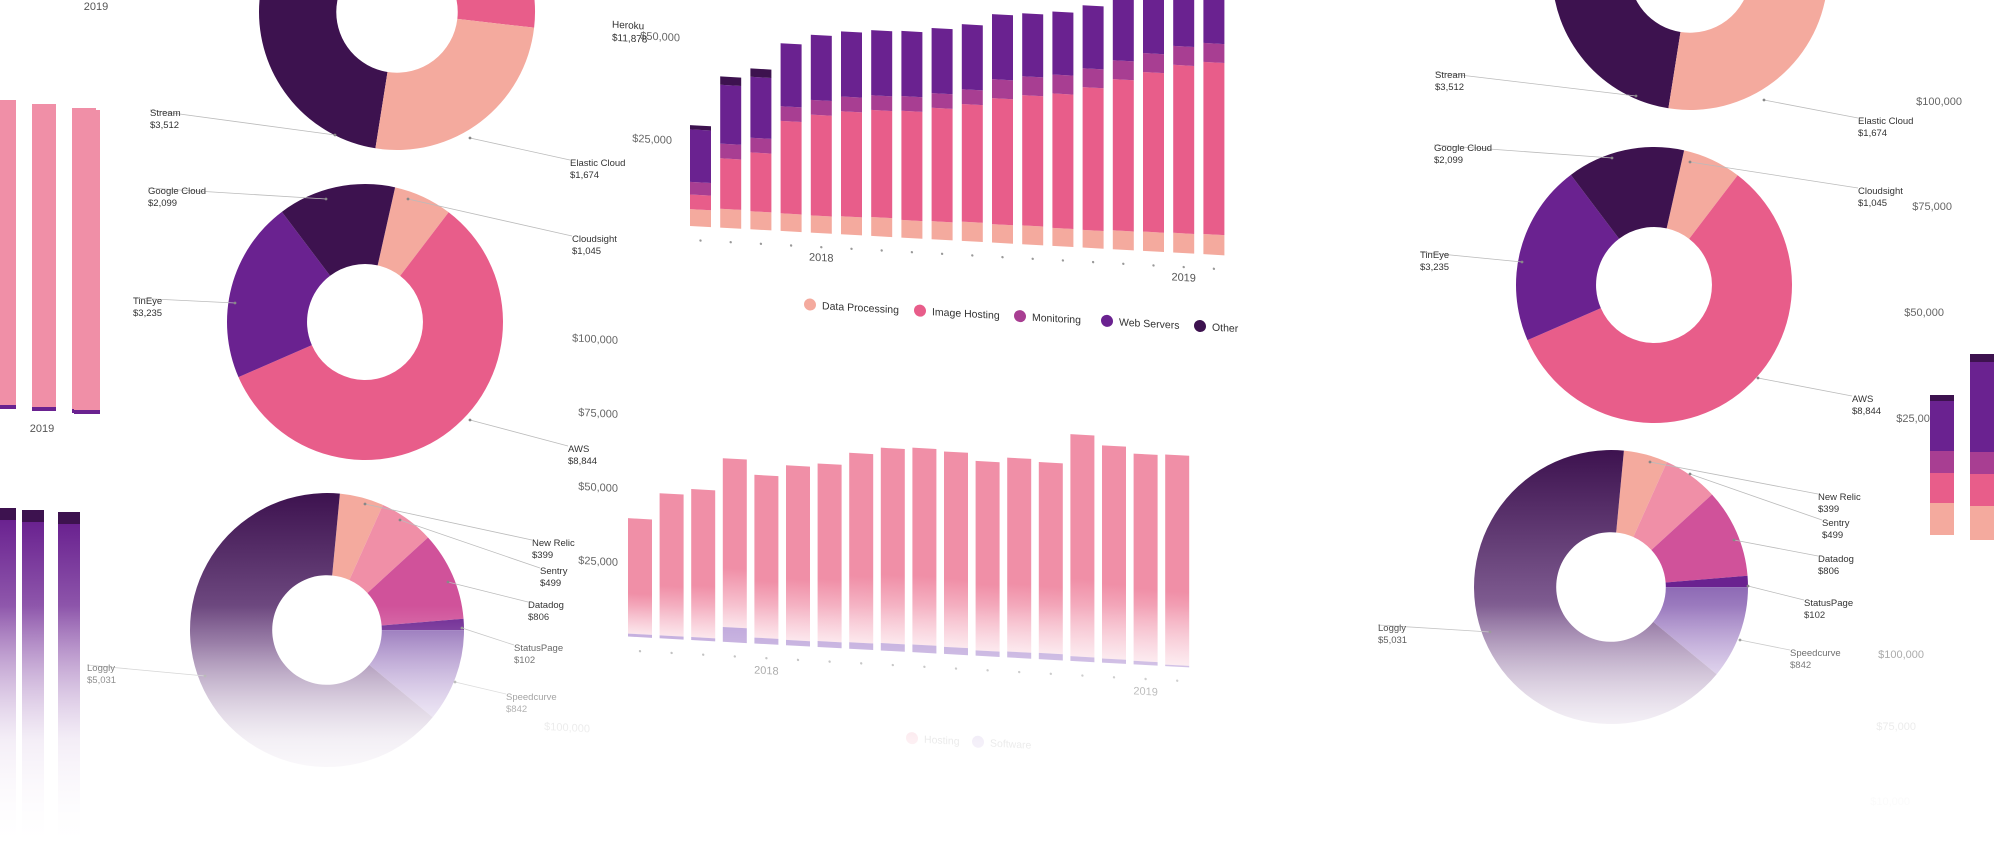 The width and height of the screenshot is (2000, 846). I want to click on slice-label: Cloudsight, so click(594, 239).